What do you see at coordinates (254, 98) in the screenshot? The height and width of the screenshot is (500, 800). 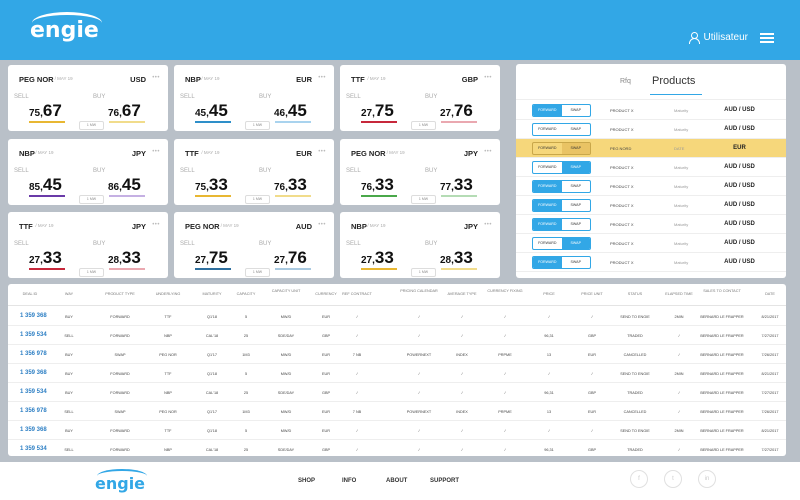 I see `rate-card: NBP / MAY 19 EUR ••• SELL BUY 45,45 46,45 1 MW` at bounding box center [254, 98].